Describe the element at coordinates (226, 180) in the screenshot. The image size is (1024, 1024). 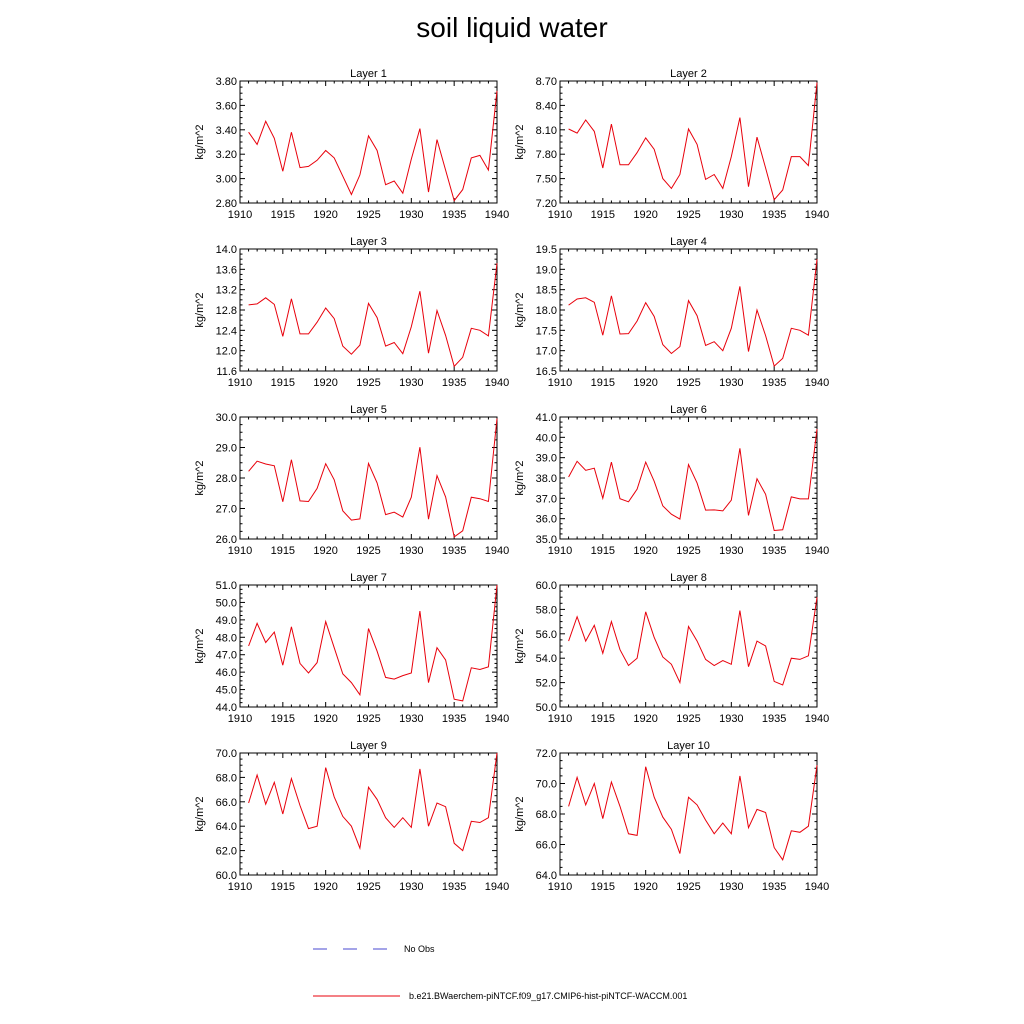
I see `y-tick-label: 3.00` at that location.